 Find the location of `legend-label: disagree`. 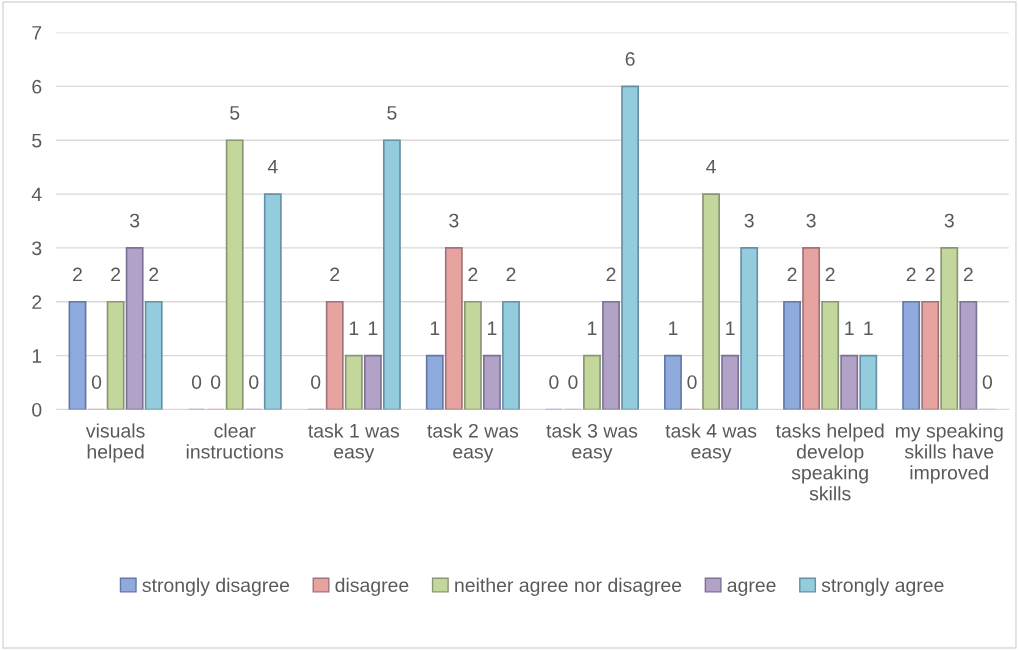

legend-label: disagree is located at coordinates (372, 586).